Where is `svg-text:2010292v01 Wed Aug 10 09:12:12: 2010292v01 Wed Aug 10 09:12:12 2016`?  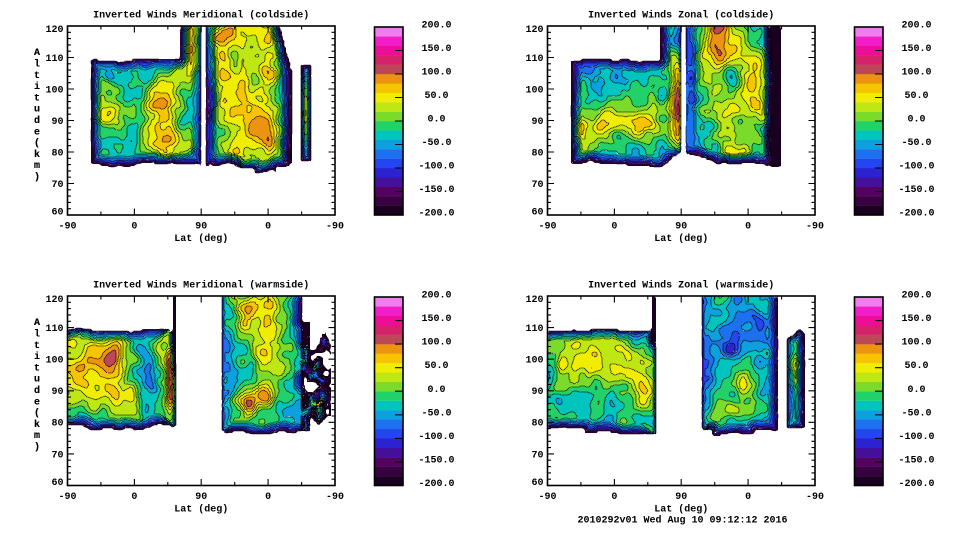
svg-text:2010292v01 Wed Aug 10 09:12:12: 2010292v01 Wed Aug 10 09:12:12 2016 is located at coordinates (682, 521).